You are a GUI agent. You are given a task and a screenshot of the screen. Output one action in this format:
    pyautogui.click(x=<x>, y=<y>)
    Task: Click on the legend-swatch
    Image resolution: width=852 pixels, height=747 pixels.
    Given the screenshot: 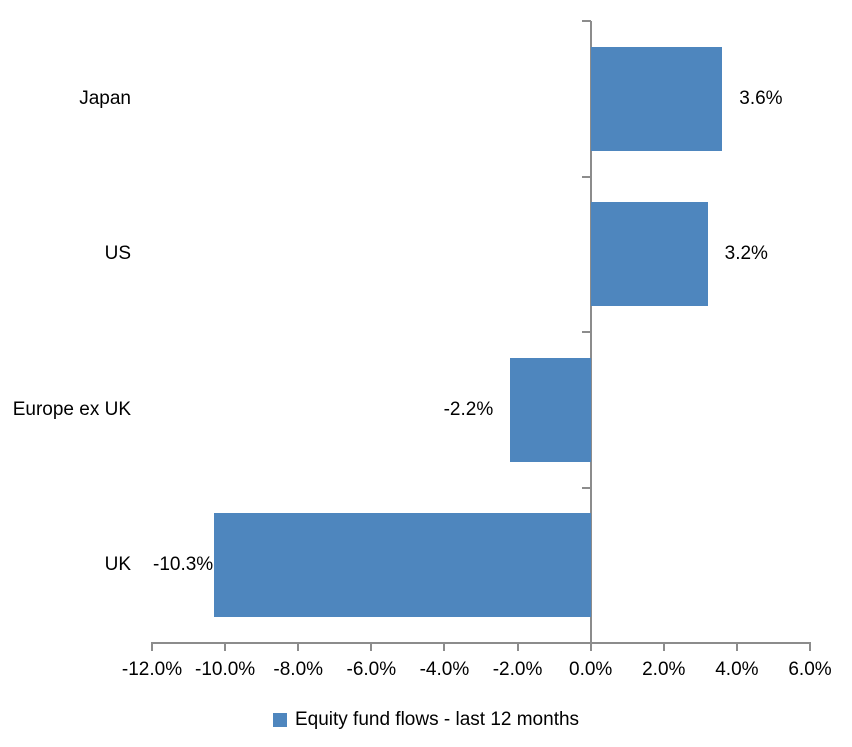 What is the action you would take?
    pyautogui.click(x=279, y=720)
    